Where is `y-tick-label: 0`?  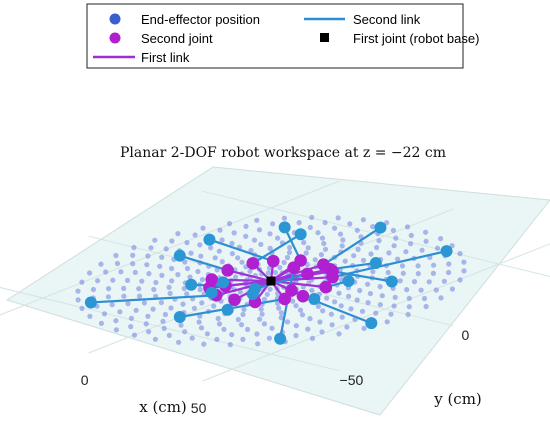
y-tick-label: 0 is located at coordinates (466, 335).